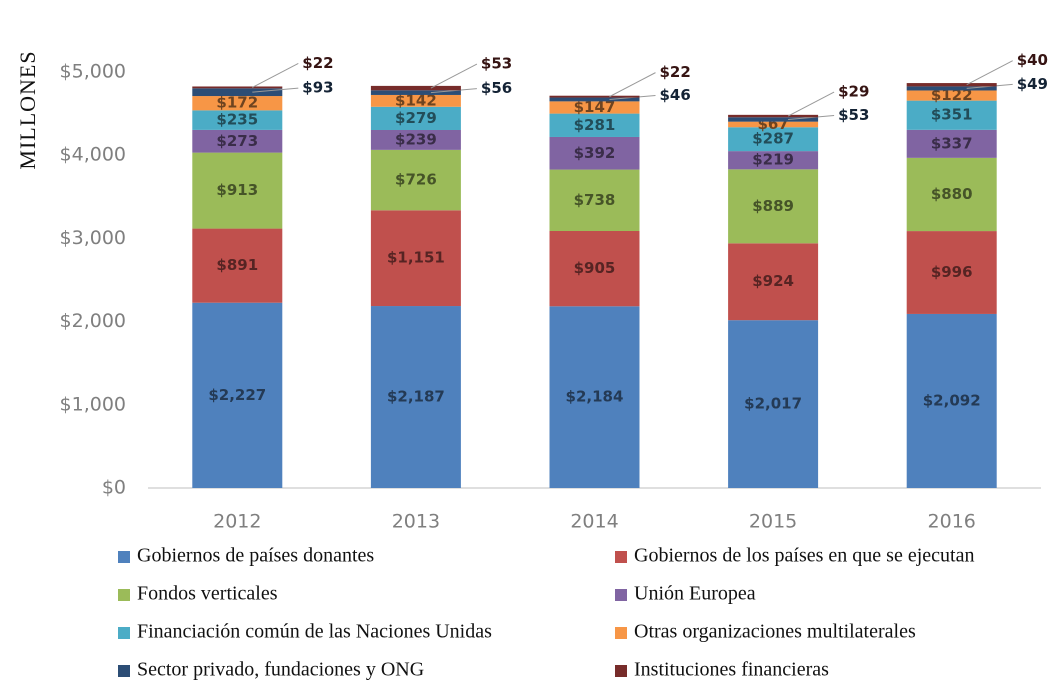 The height and width of the screenshot is (681, 1051). Describe the element at coordinates (496, 88) in the screenshot. I see `data-label: $56` at that location.